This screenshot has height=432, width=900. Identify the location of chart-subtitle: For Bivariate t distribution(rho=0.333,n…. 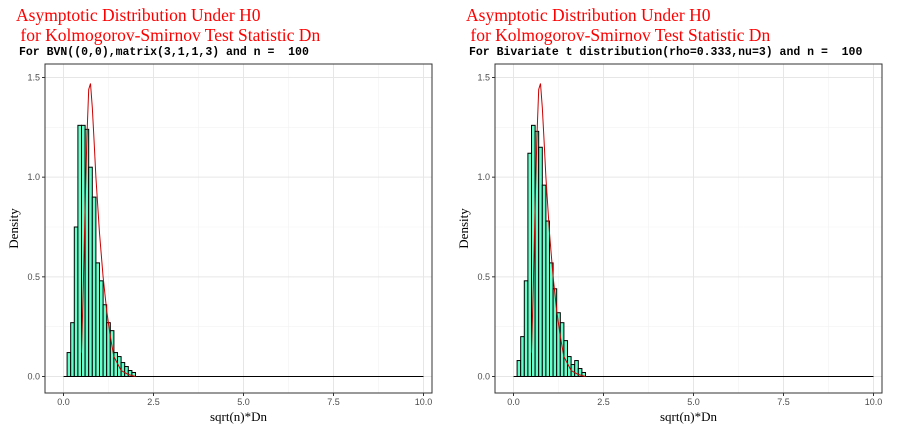
(666, 52).